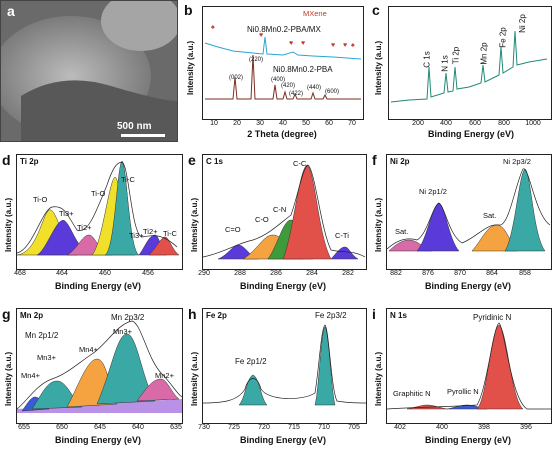 The width and height of the screenshot is (554, 456). I want to click on peak-ti2p: Ti 2p, so click(456, 55).